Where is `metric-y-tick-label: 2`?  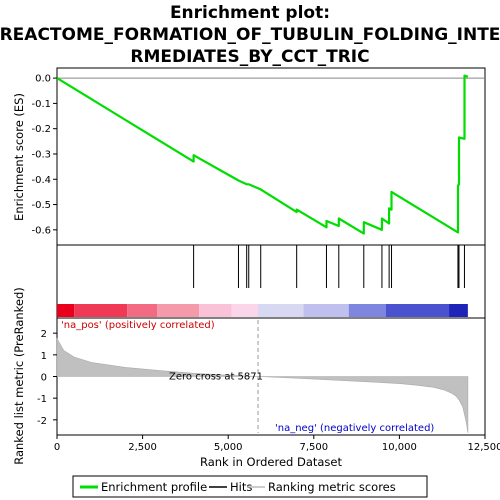 metric-y-tick-label: 2 is located at coordinates (44, 334).